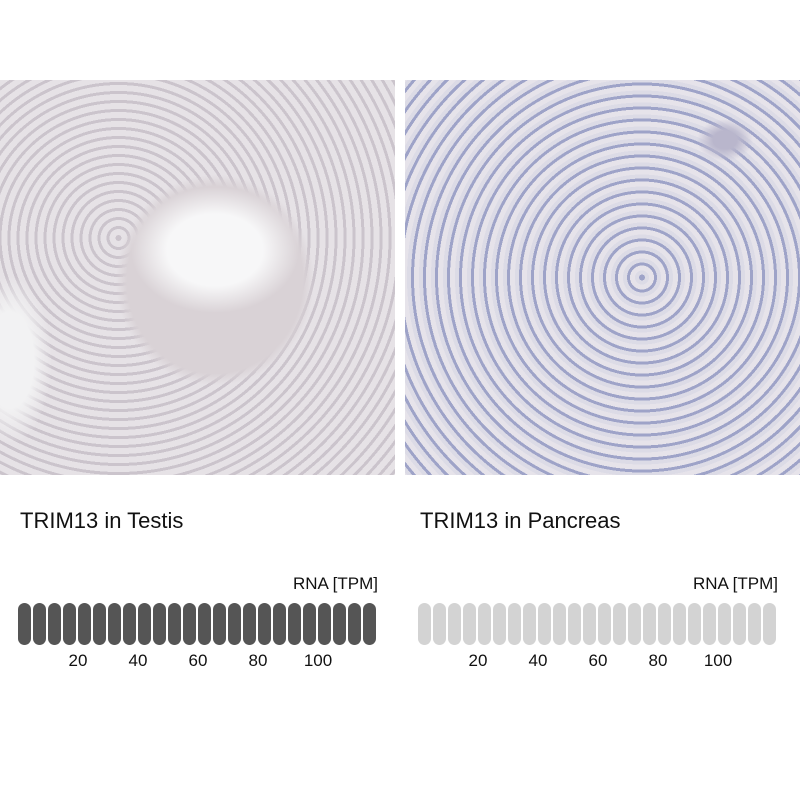  I want to click on pancreas-rna-bar, so click(598, 624).